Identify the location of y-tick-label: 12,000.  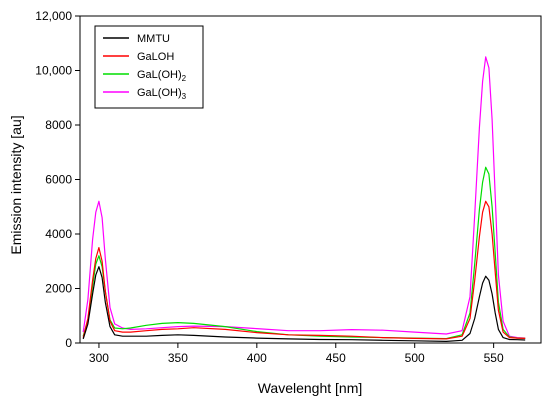
(53, 16).